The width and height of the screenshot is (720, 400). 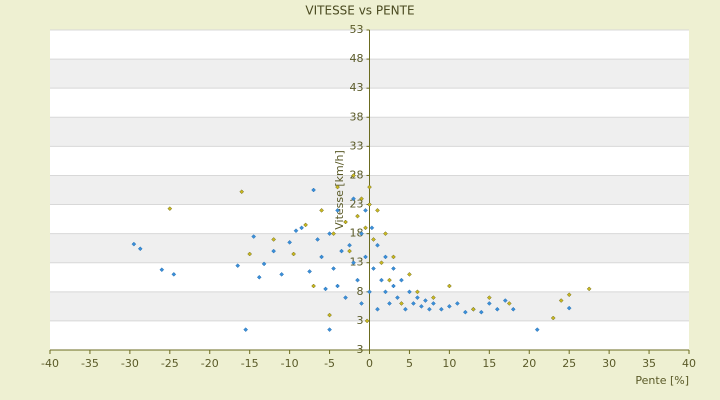 I want to click on x-tick-label: -10, so click(x=290, y=363).